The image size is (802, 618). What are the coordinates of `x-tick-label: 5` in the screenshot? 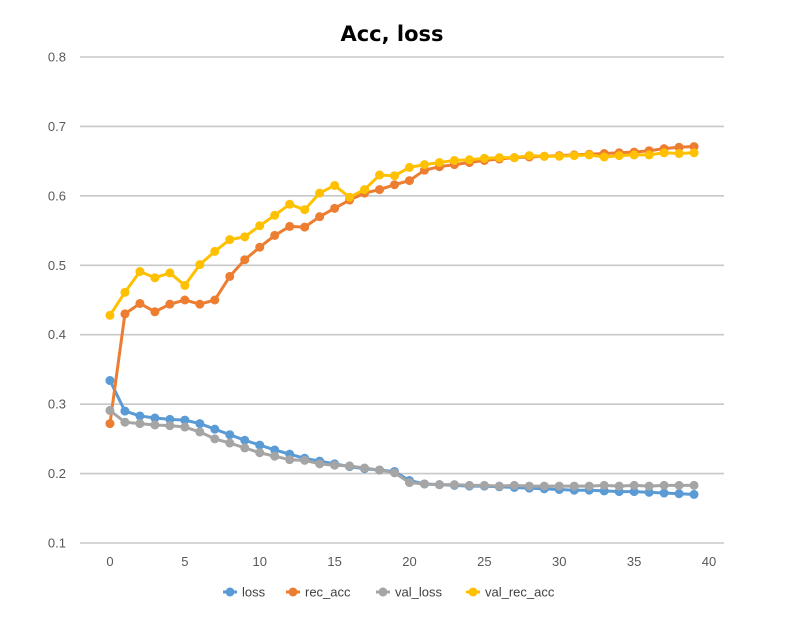 It's located at (184, 561).